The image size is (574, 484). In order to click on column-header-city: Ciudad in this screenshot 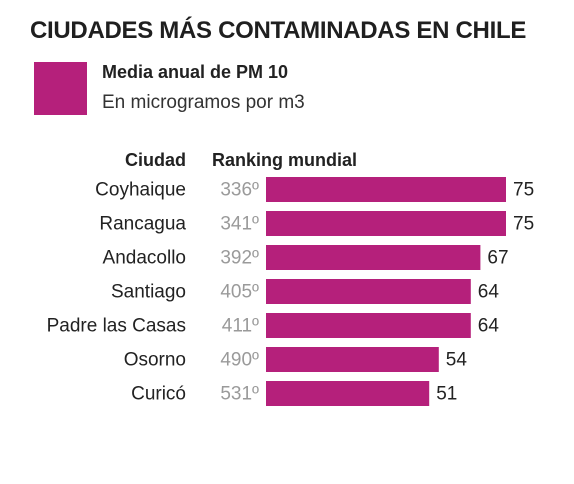, I will do `click(155, 160)`.